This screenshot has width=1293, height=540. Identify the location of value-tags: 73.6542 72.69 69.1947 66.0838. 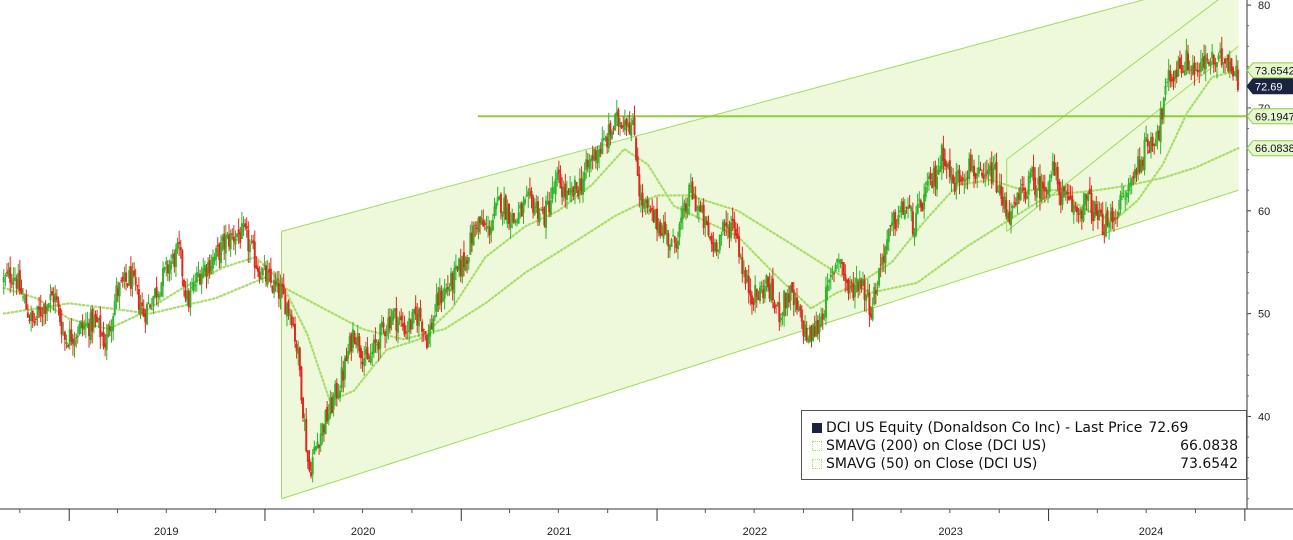
(1269, 109).